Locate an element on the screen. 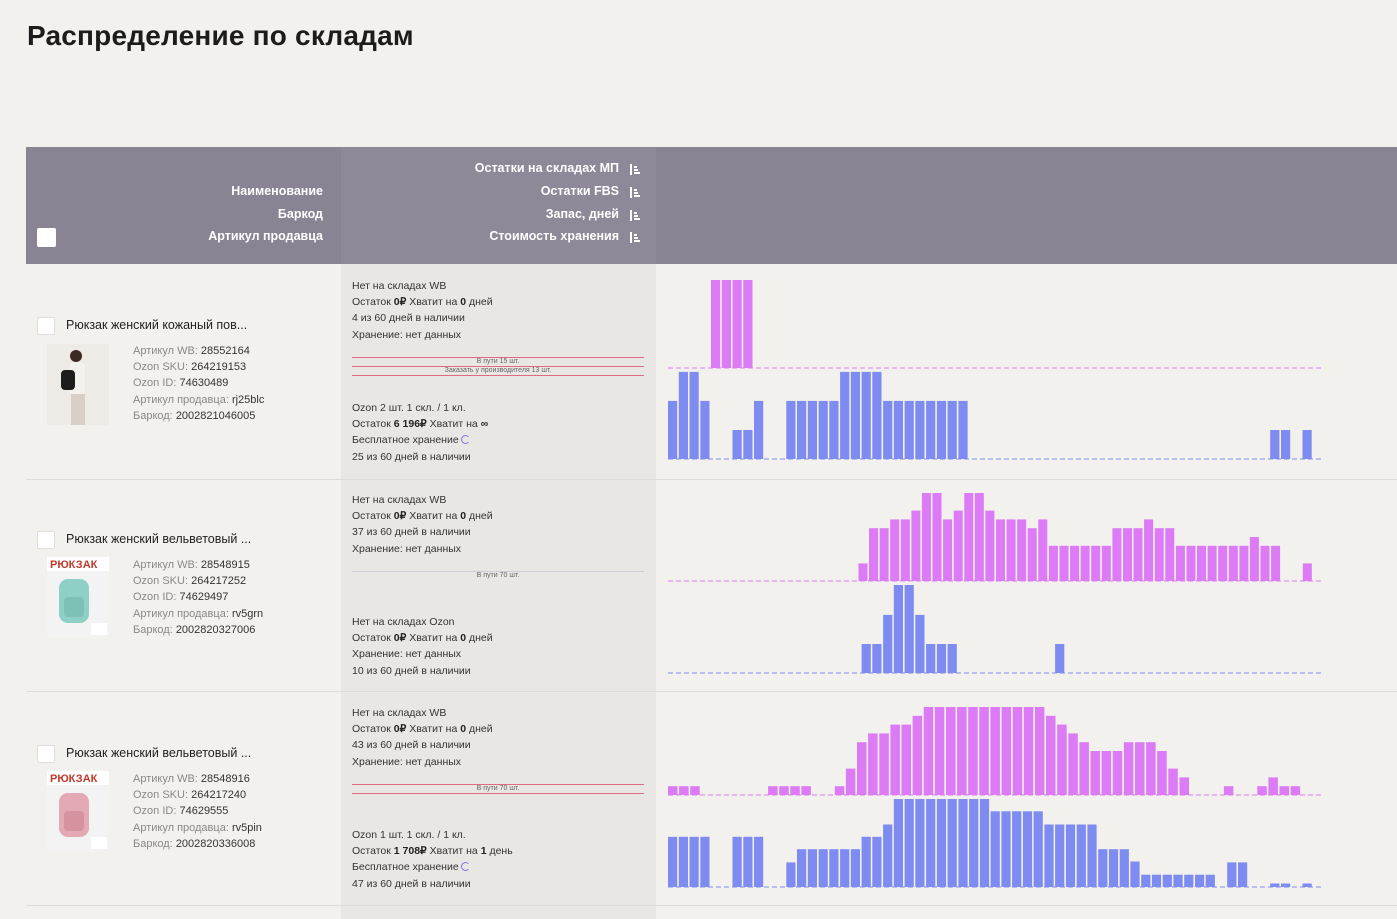 This screenshot has width=1397, height=919. header-name: Наименование is located at coordinates (277, 191).